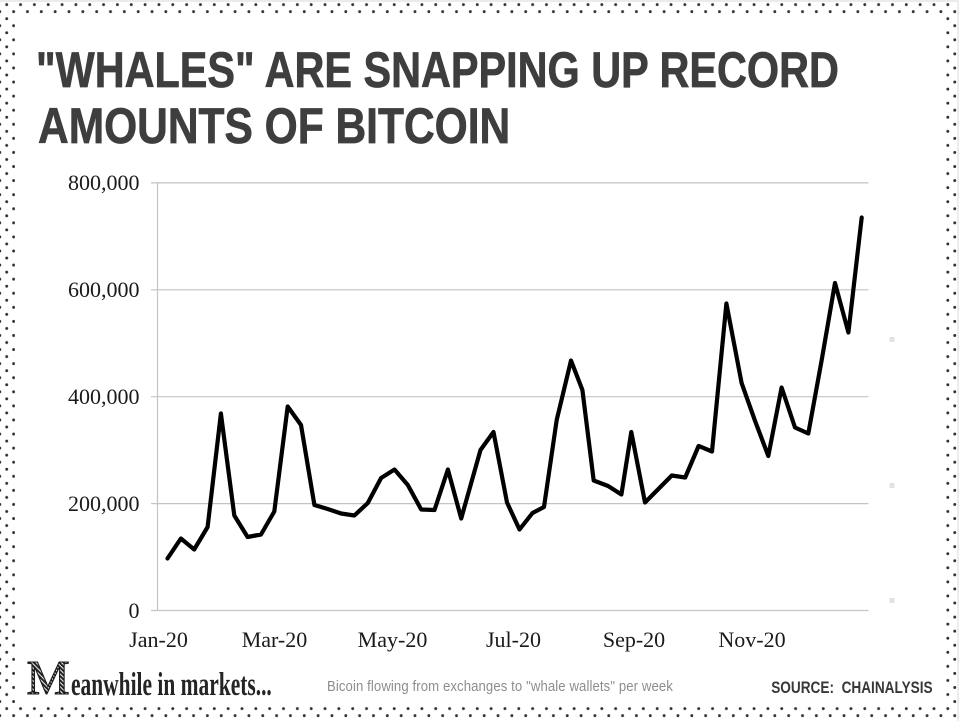 The image size is (959, 721). What do you see at coordinates (104, 503) in the screenshot?
I see `svg-text: 200,000` at bounding box center [104, 503].